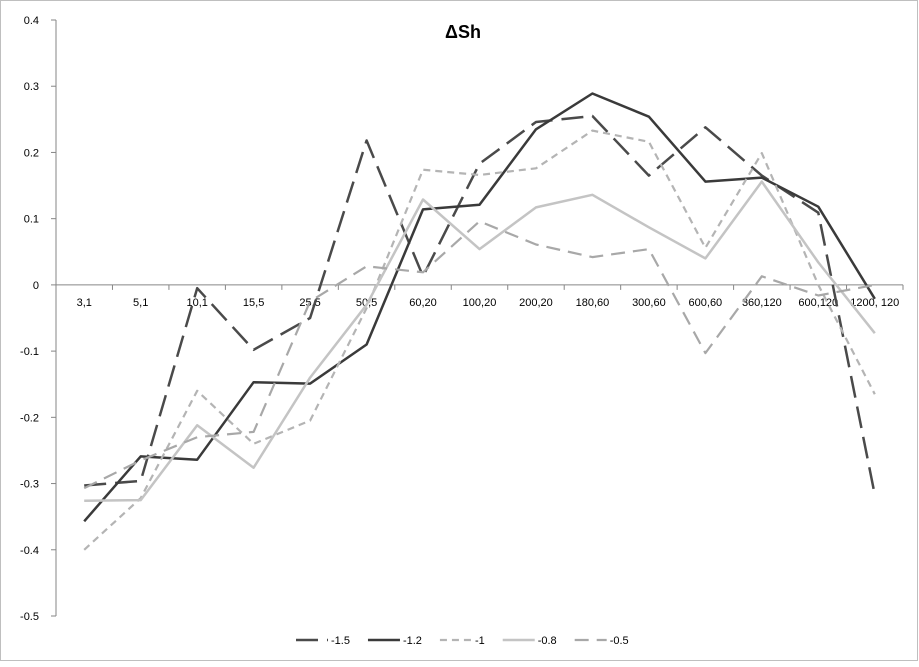 This screenshot has height=667, width=919. What do you see at coordinates (31, 220) in the screenshot?
I see `y-tick-label: 0.1` at bounding box center [31, 220].